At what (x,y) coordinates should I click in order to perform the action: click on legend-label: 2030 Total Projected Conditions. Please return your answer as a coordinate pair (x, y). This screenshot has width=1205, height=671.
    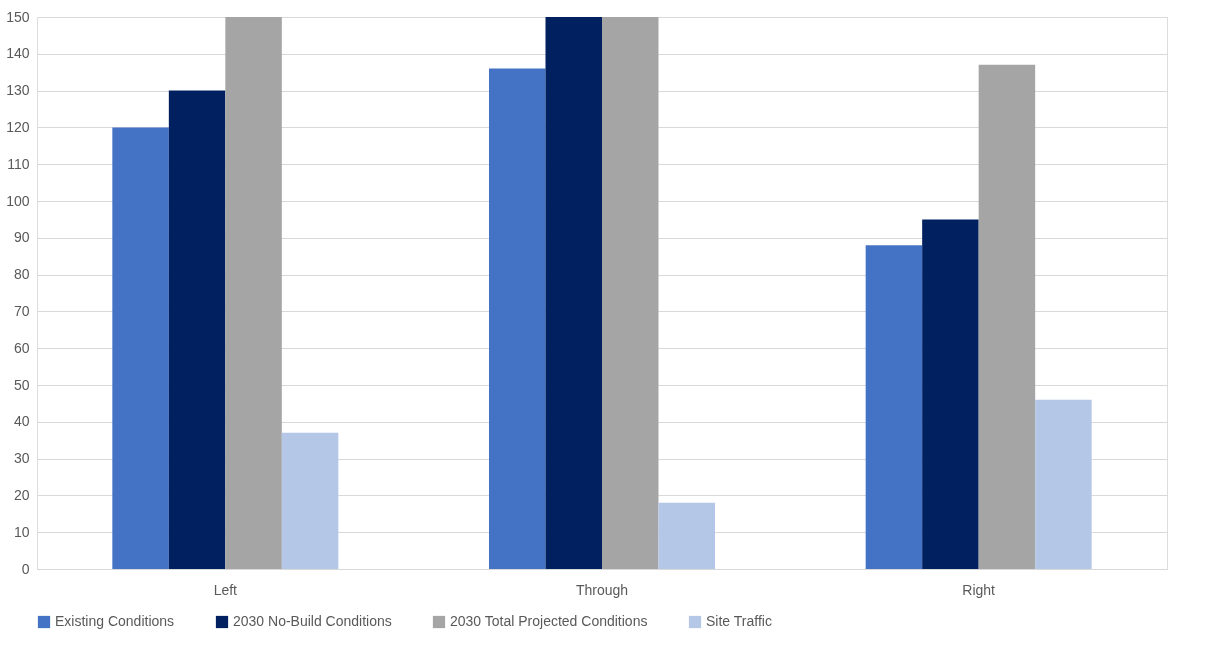
    Looking at the image, I should click on (549, 621).